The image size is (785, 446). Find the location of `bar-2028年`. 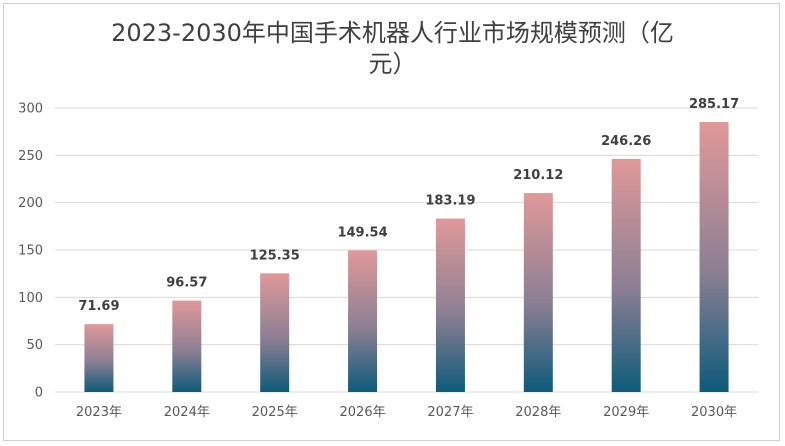

bar-2028年 is located at coordinates (538, 292).